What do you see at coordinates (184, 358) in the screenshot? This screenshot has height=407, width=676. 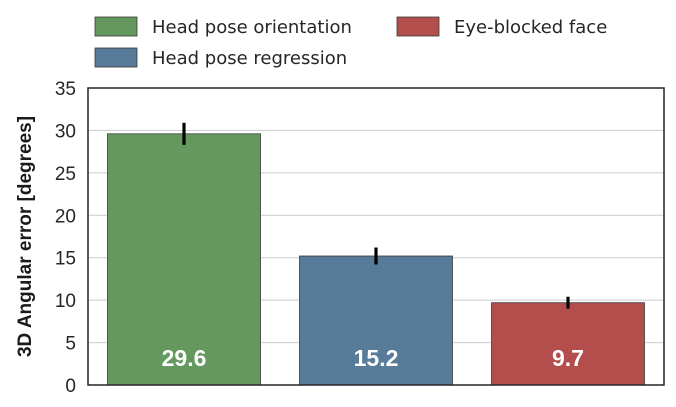 I see `data-label-1: 29.6` at bounding box center [184, 358].